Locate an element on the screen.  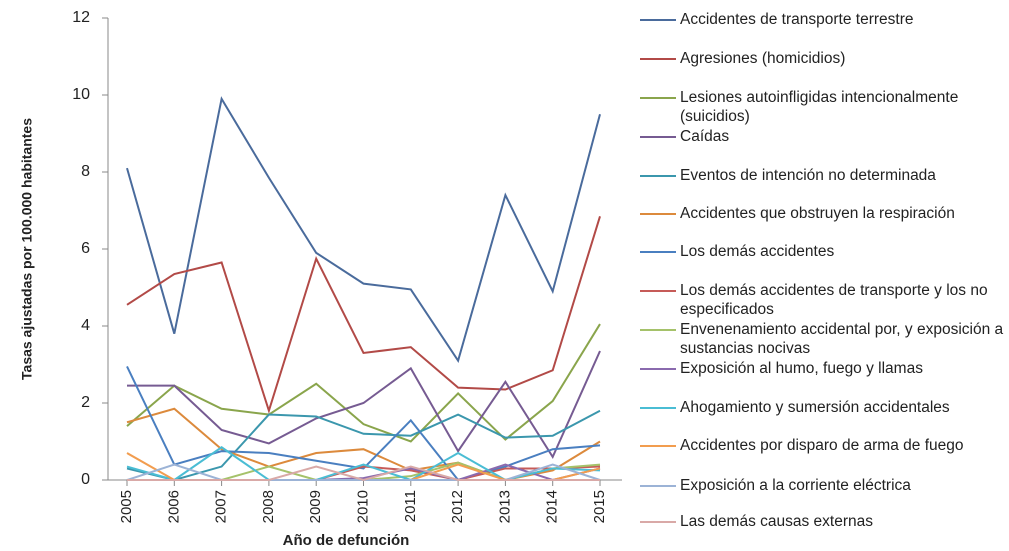
x-tick-label: 2009 is located at coordinates (315, 506).